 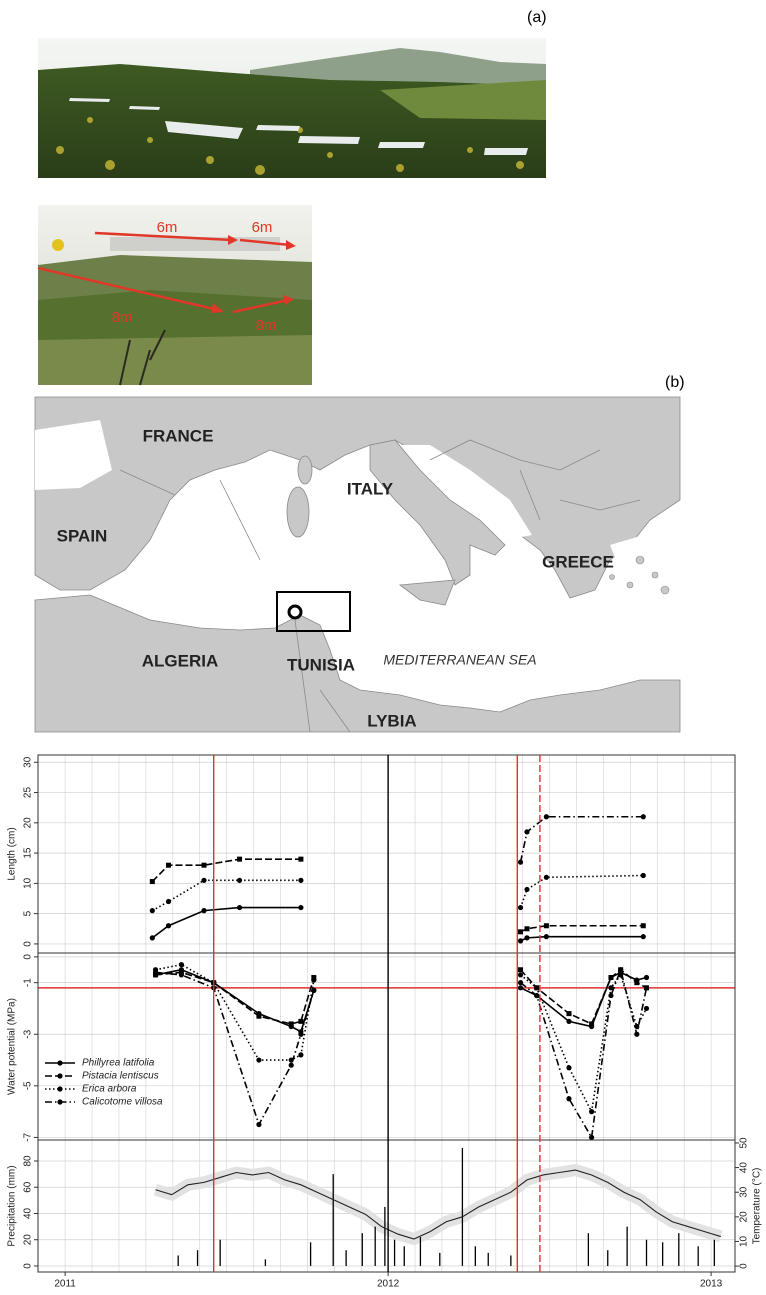 I want to click on y-tick-label: -5, so click(x=28, y=1085).